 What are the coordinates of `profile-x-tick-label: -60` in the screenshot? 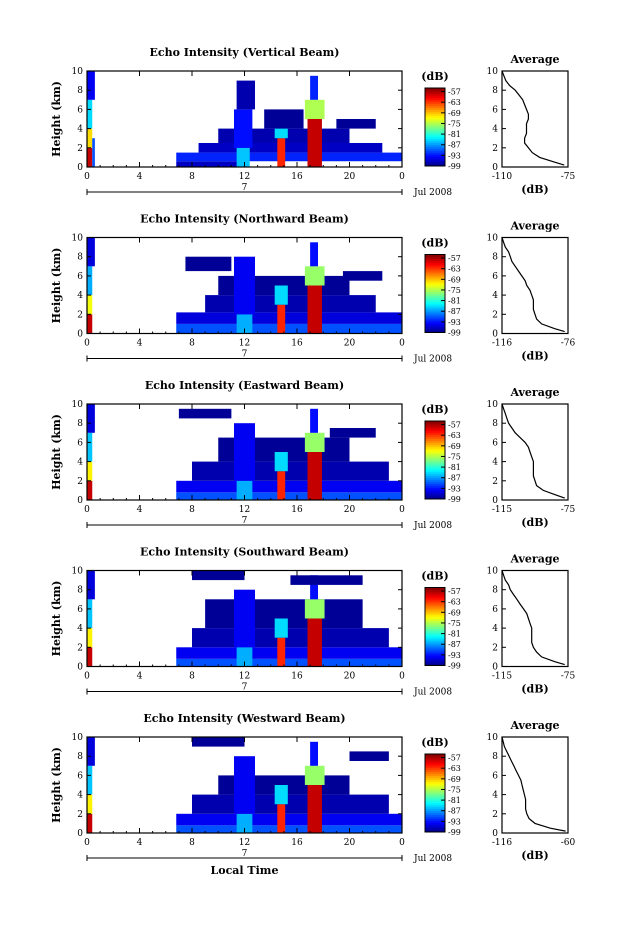 It's located at (568, 843).